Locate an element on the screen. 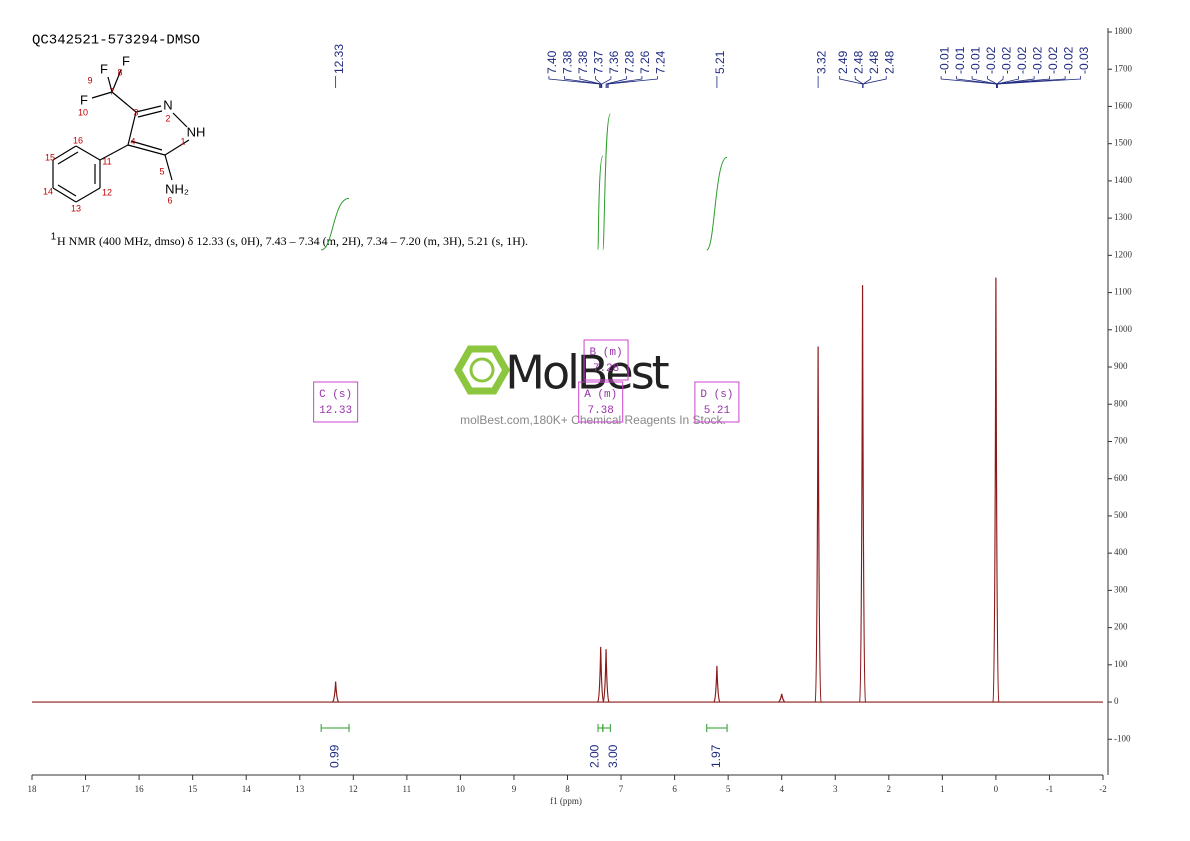  y-tick-label: 600 is located at coordinates (1121, 478).